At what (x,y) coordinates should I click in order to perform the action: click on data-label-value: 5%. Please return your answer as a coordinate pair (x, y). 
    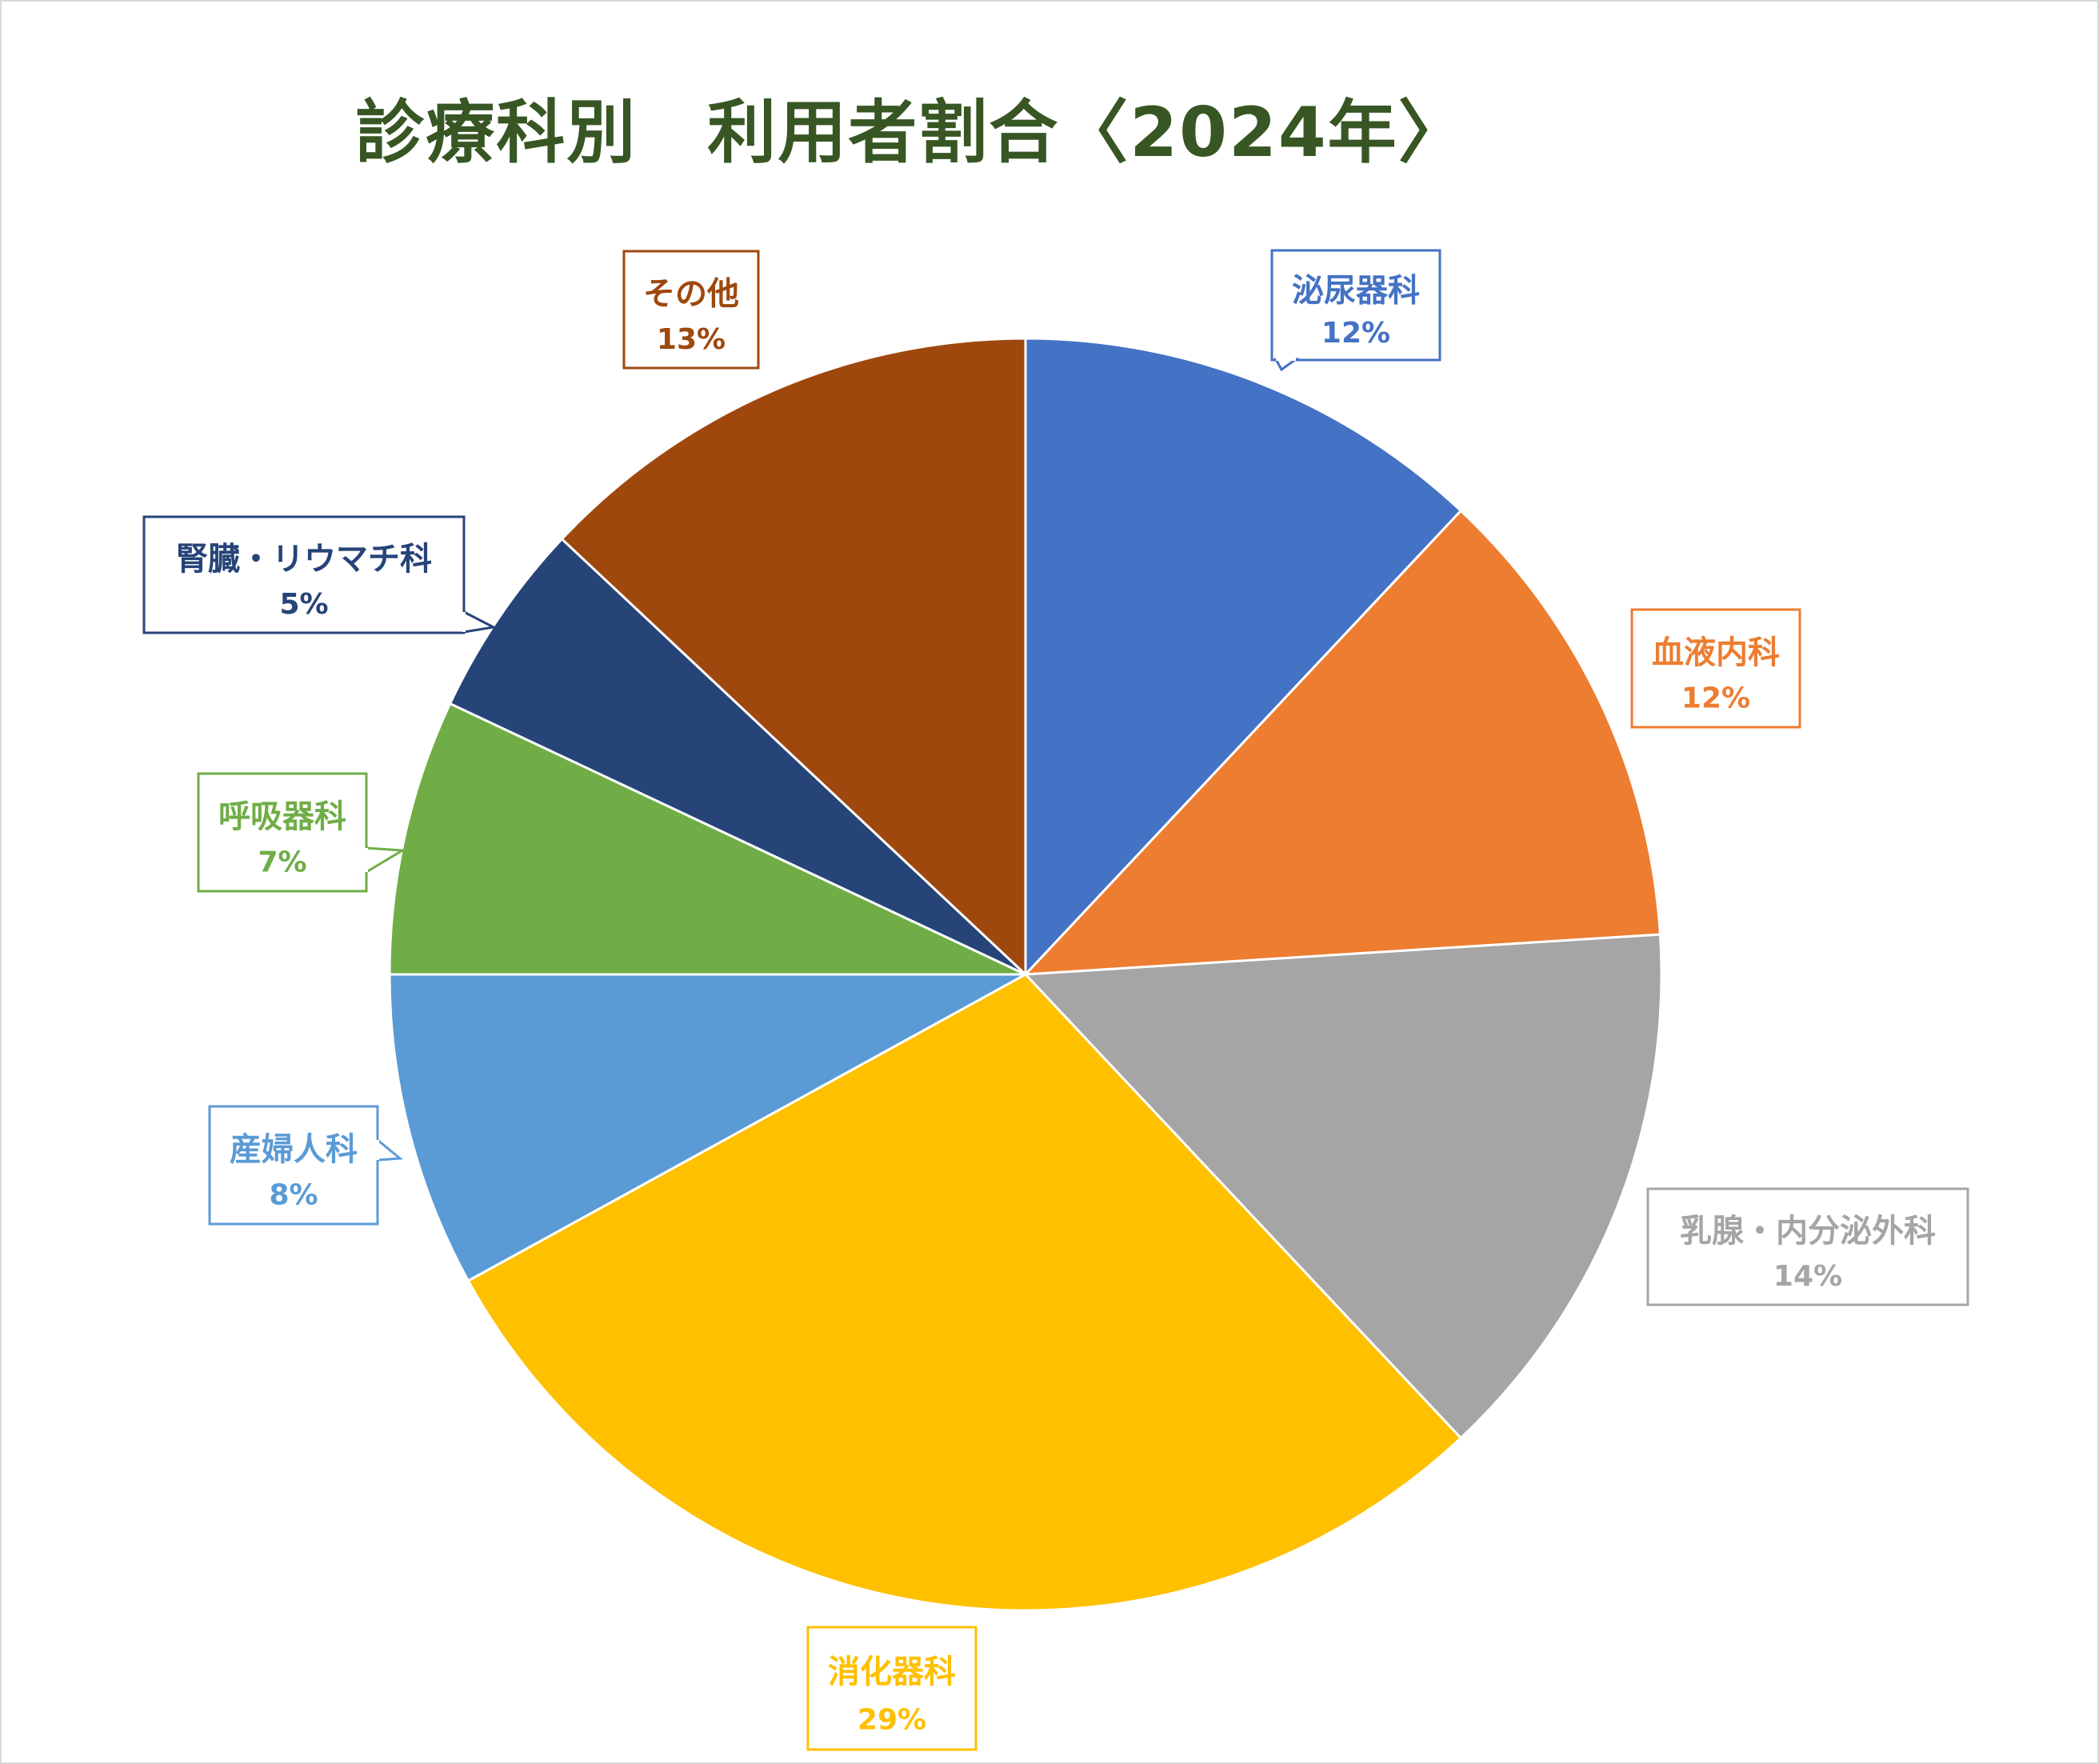
    Looking at the image, I should click on (303, 604).